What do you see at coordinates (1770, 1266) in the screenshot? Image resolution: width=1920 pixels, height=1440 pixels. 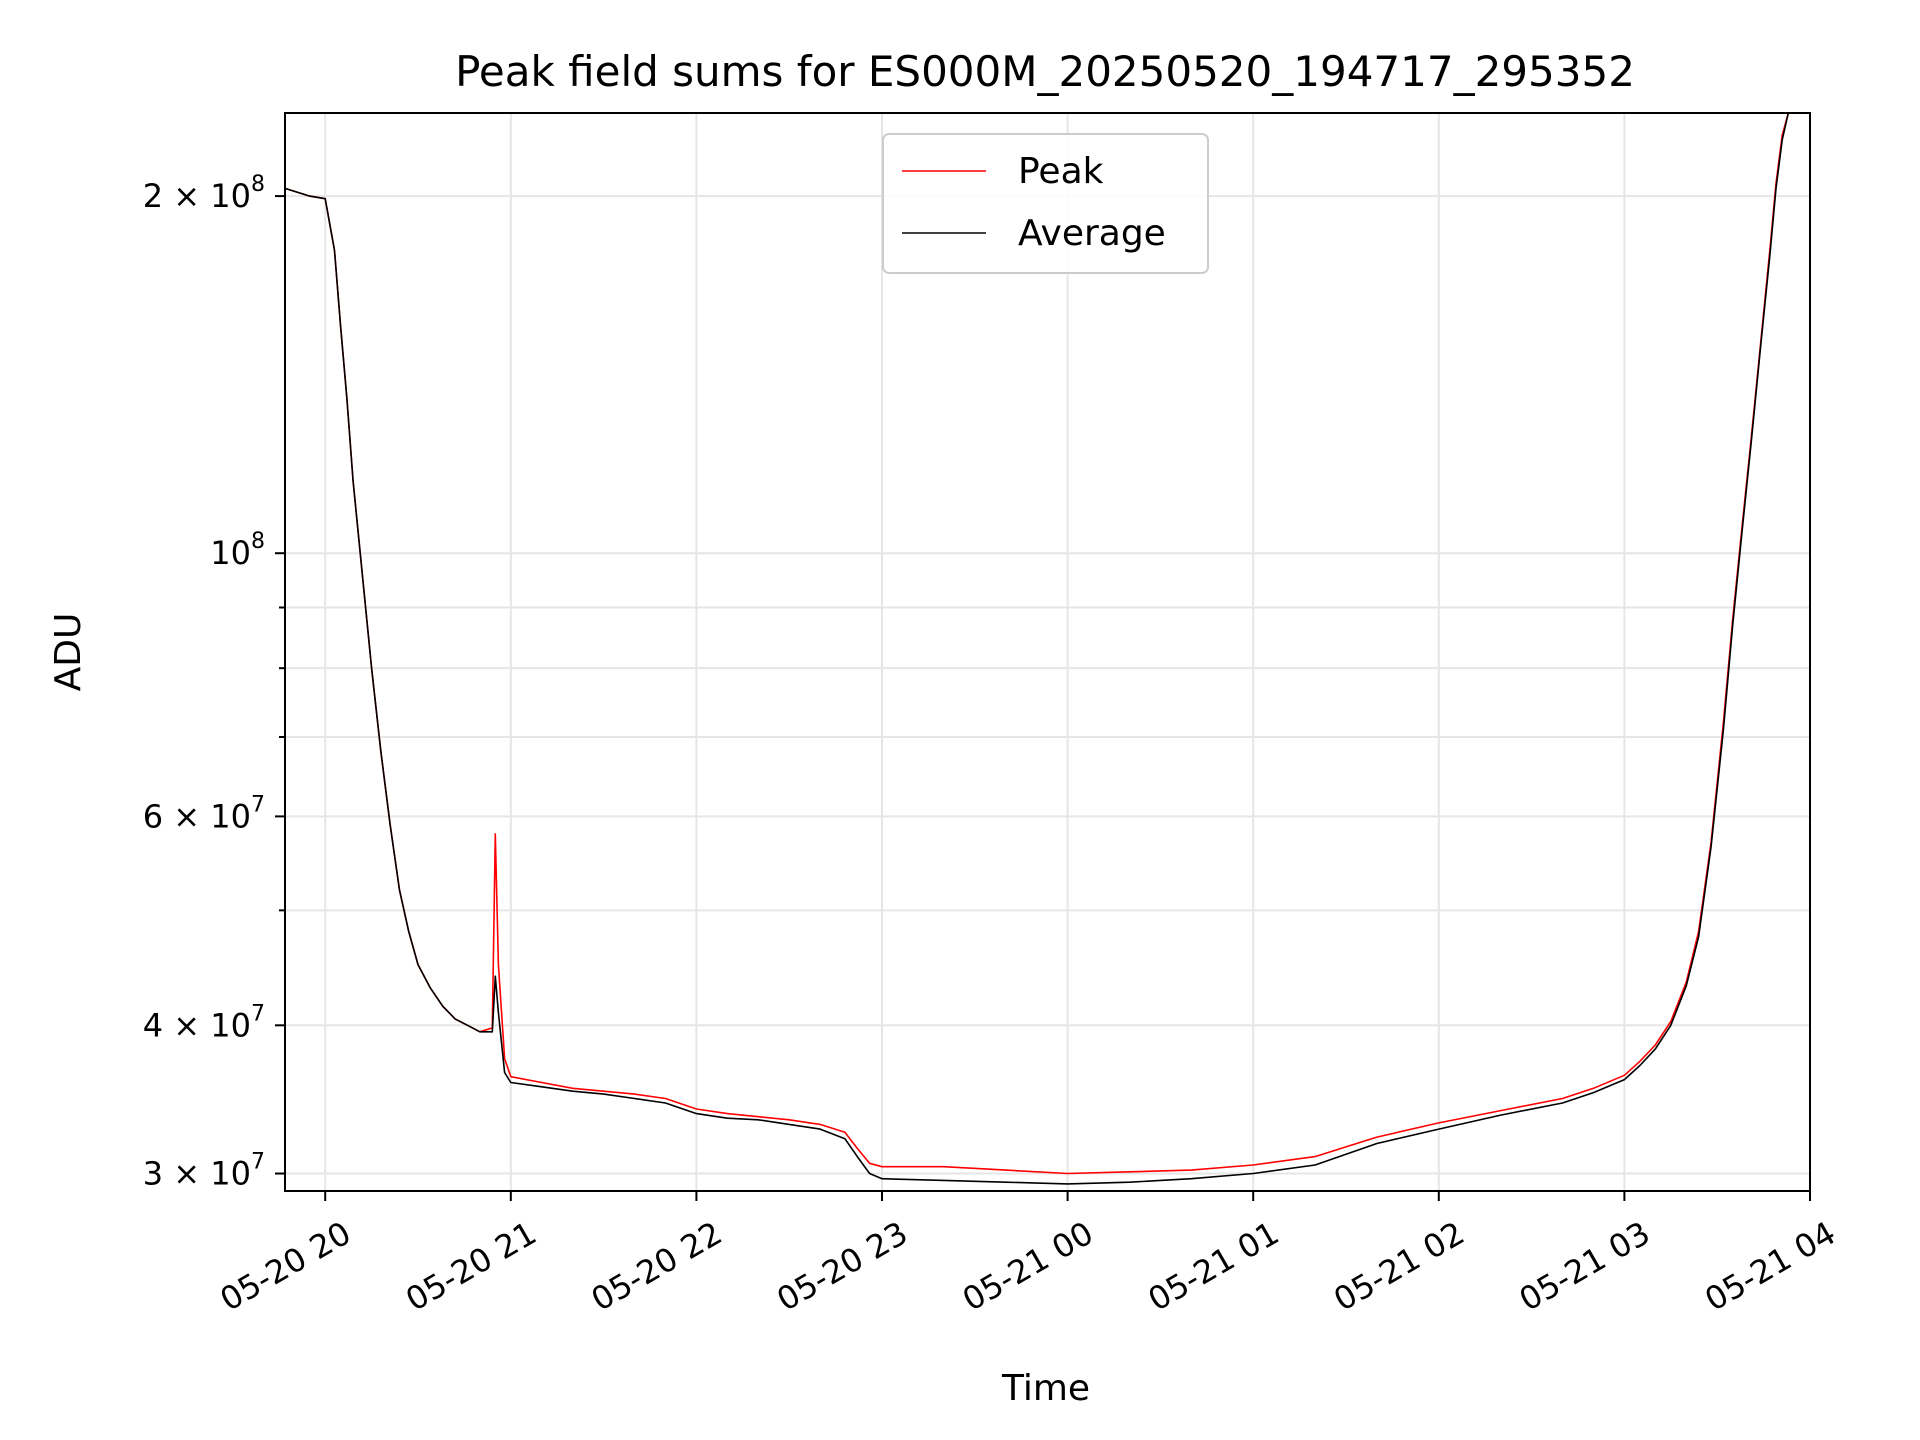 I see `x-tick-label: 05-21 04` at bounding box center [1770, 1266].